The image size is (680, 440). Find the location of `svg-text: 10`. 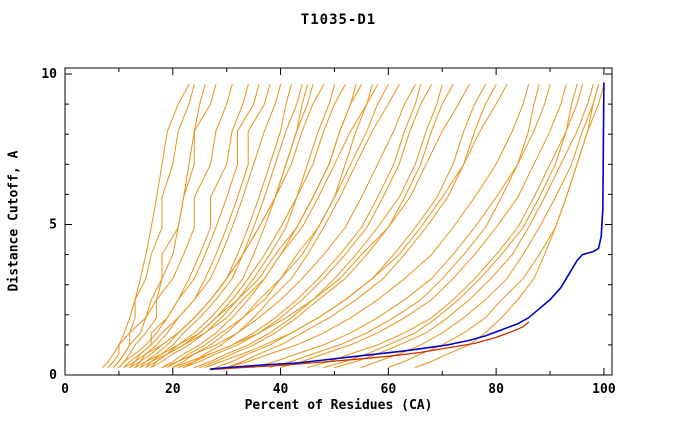

svg-text: 10 is located at coordinates (49, 74).